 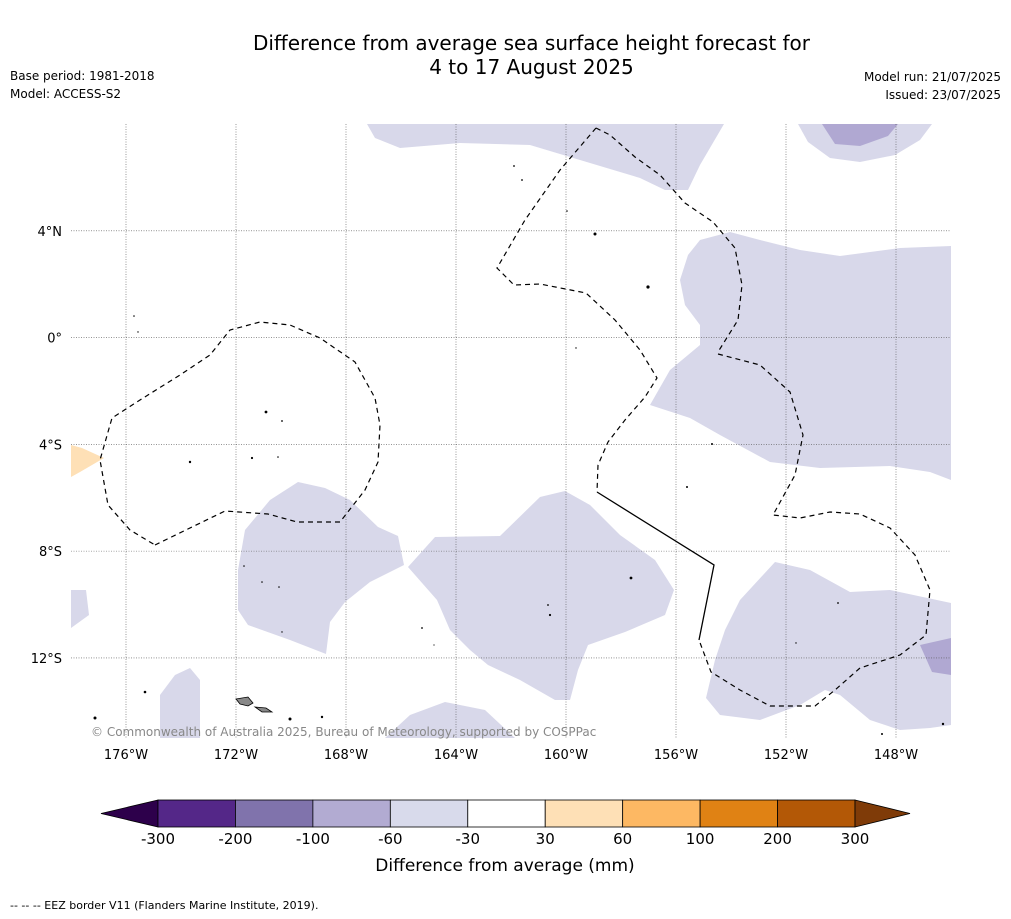 What do you see at coordinates (346, 755) in the screenshot?
I see `longitude-label: 168°W` at bounding box center [346, 755].